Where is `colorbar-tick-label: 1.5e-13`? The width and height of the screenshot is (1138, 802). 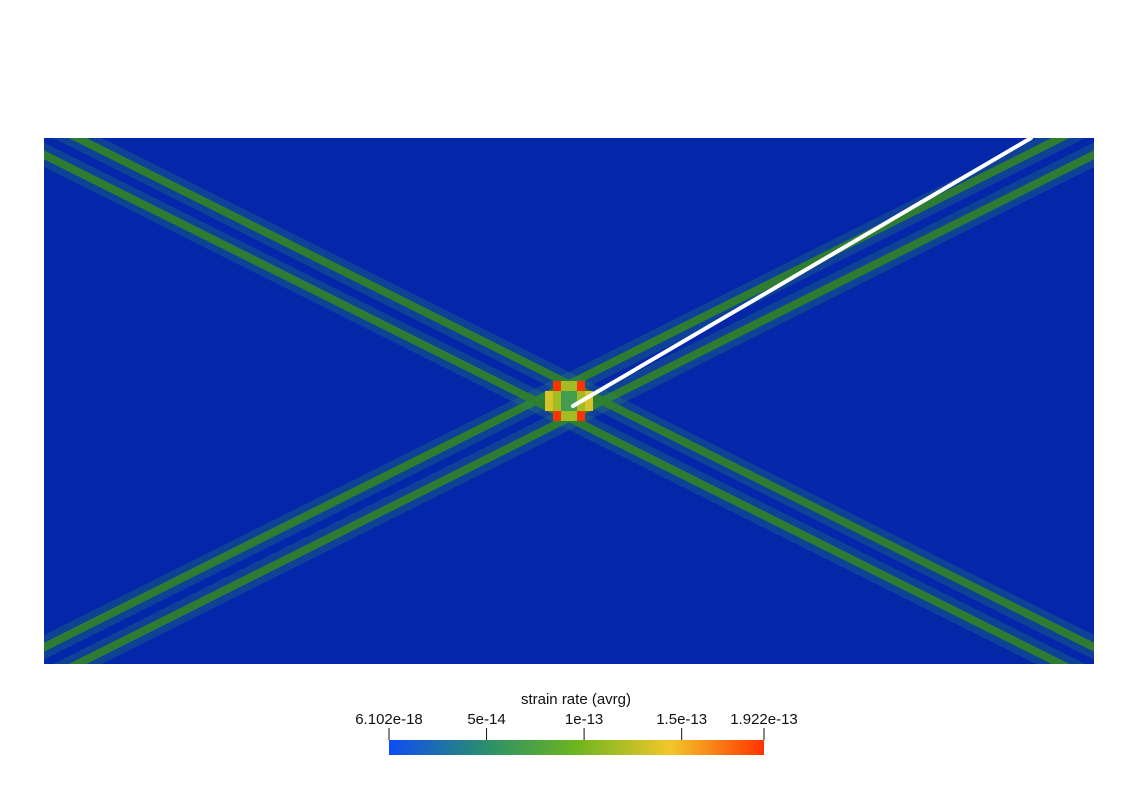 colorbar-tick-label: 1.5e-13 is located at coordinates (681, 719).